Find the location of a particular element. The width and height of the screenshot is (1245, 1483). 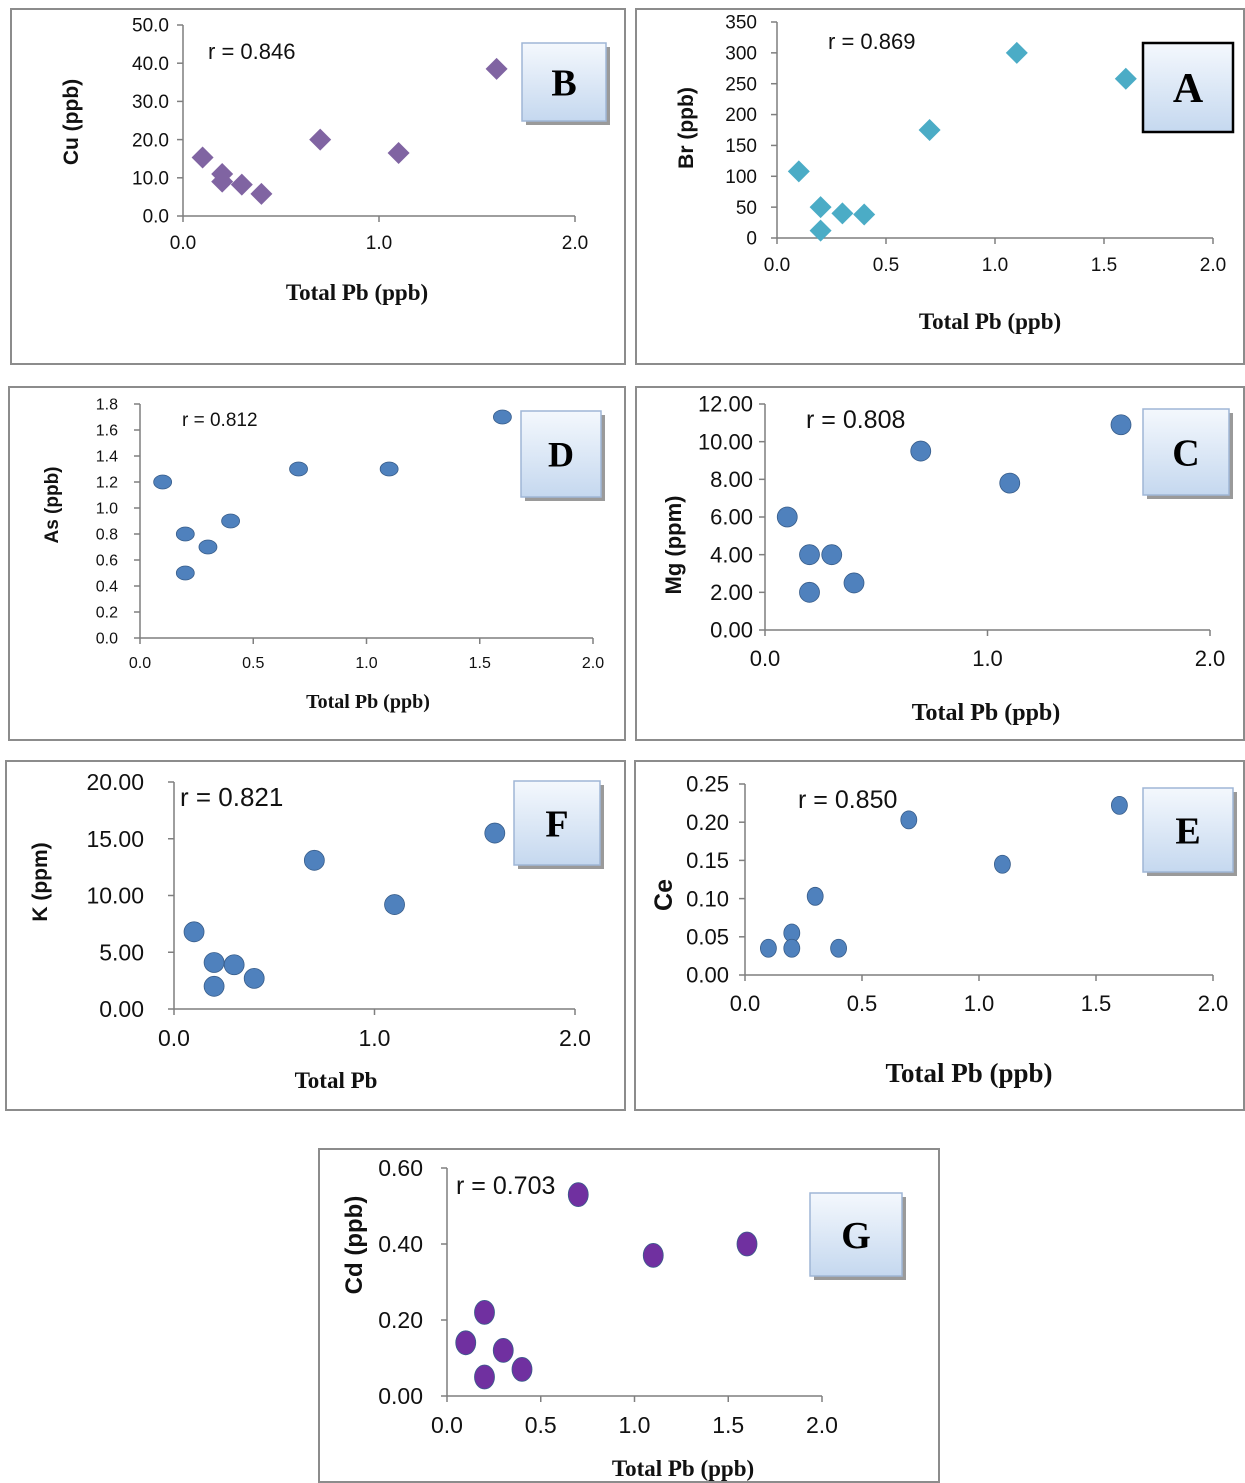

panel-letter-g: G is located at coordinates (856, 1236).